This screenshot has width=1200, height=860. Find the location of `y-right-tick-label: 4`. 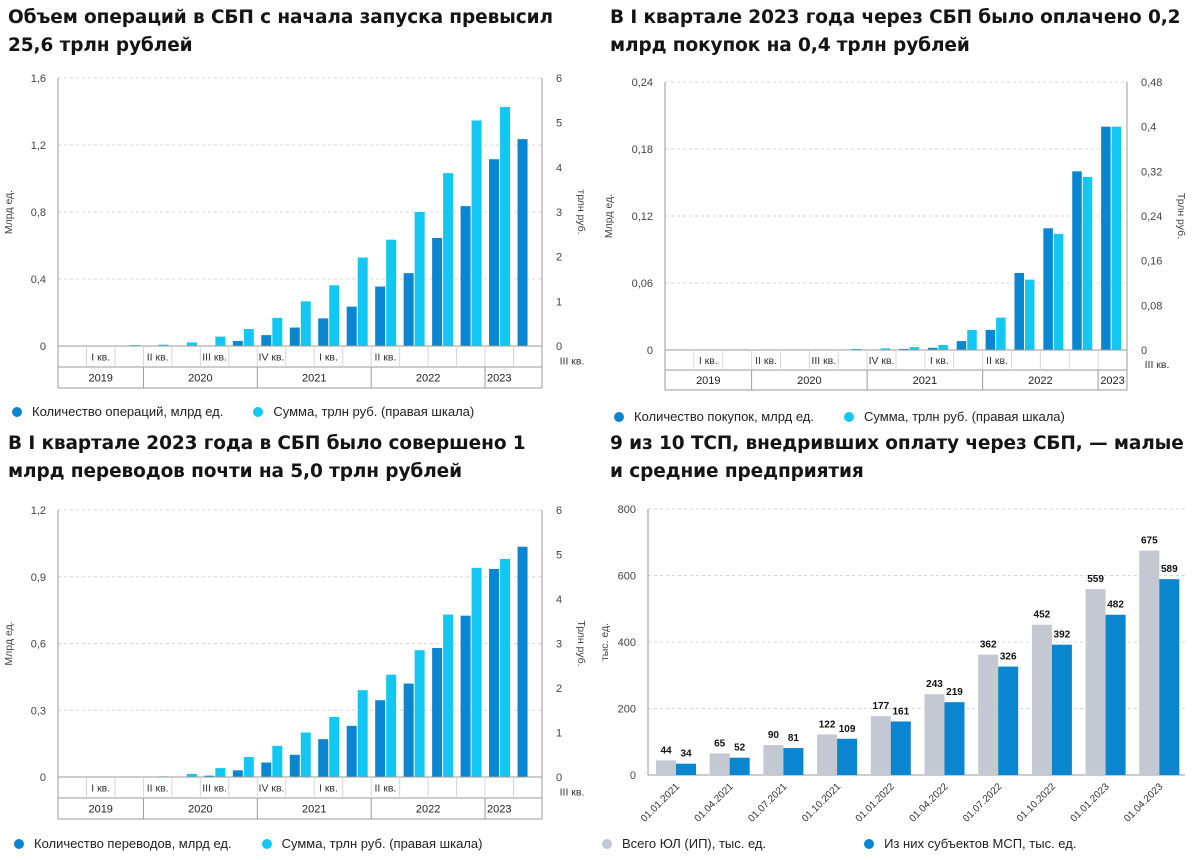

y-right-tick-label: 4 is located at coordinates (559, 168).